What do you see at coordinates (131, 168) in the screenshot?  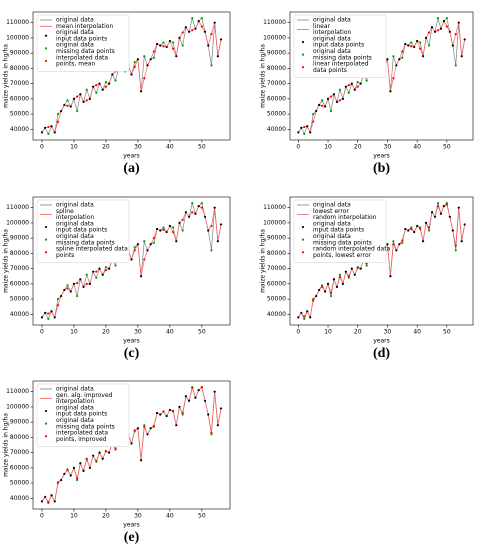 I see `panel-label: (a)` at bounding box center [131, 168].